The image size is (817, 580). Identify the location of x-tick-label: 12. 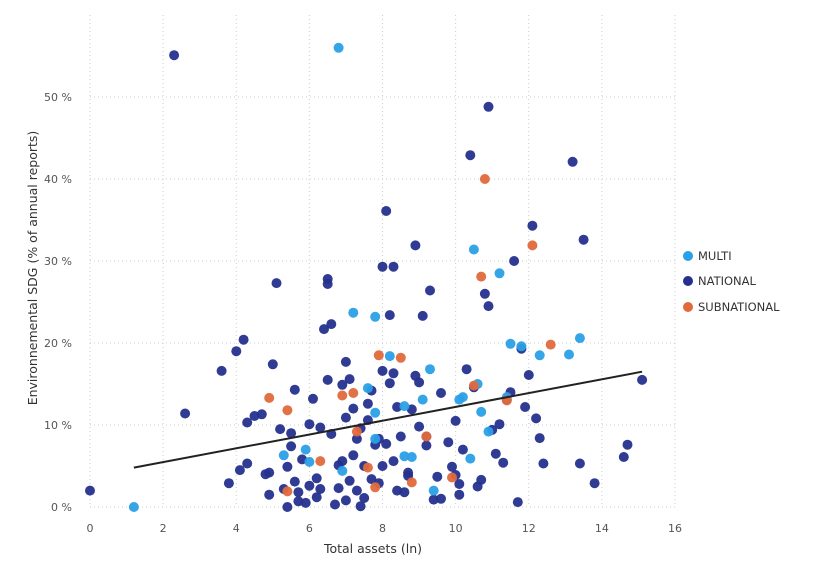
(529, 528).